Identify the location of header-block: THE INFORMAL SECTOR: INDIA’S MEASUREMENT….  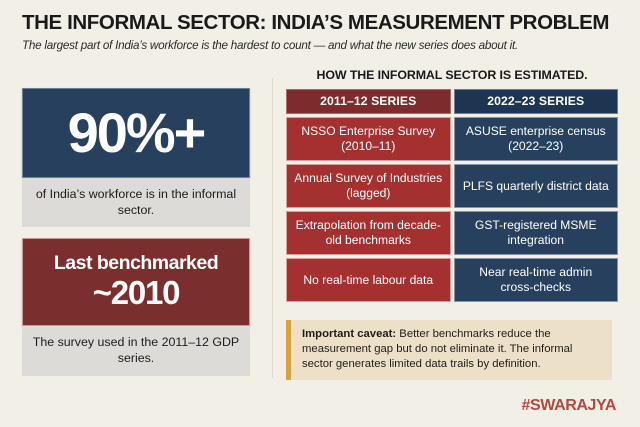
(322, 32).